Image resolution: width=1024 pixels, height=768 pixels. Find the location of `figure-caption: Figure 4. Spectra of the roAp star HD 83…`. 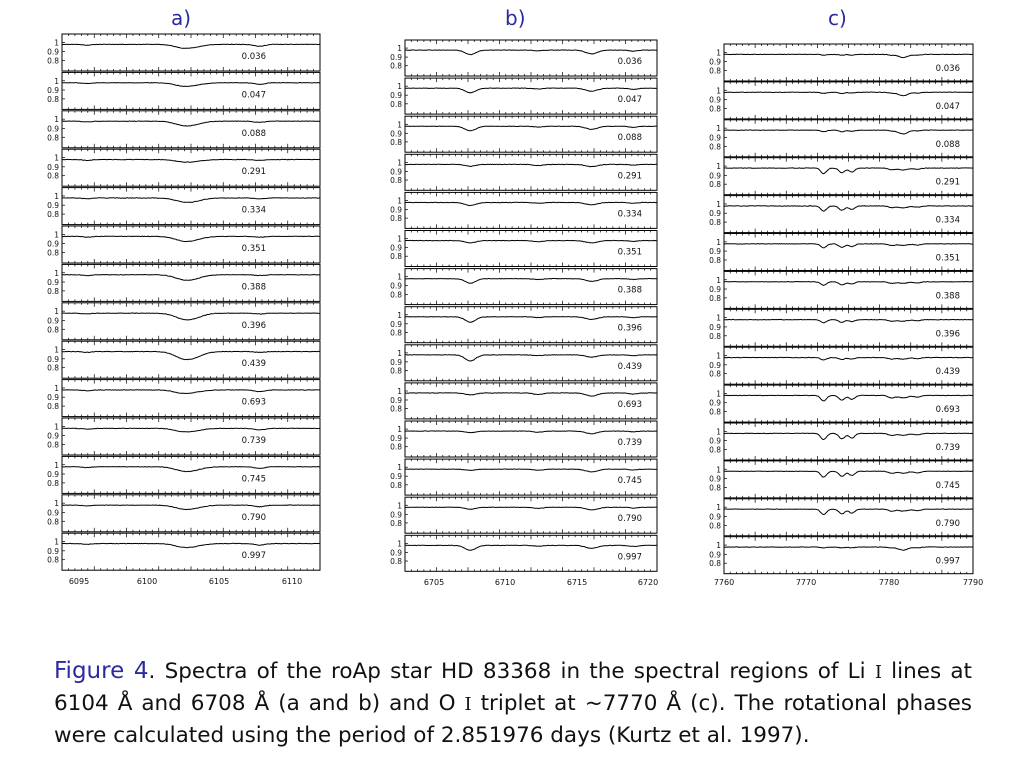

figure-caption: Figure 4. Spectra of the roAp star HD 83… is located at coordinates (513, 703).